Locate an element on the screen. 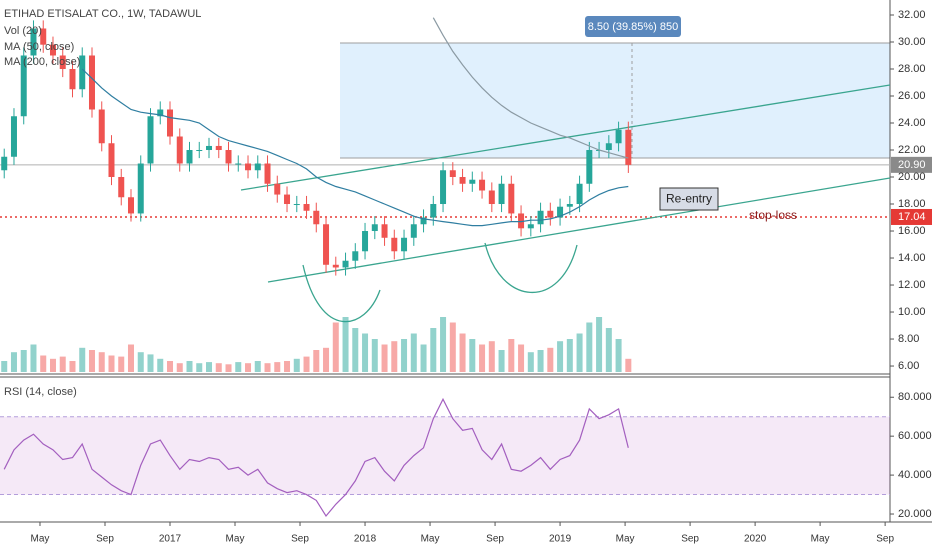 The height and width of the screenshot is (550, 932). rsi-tick-label: 60.0000 is located at coordinates (915, 436).